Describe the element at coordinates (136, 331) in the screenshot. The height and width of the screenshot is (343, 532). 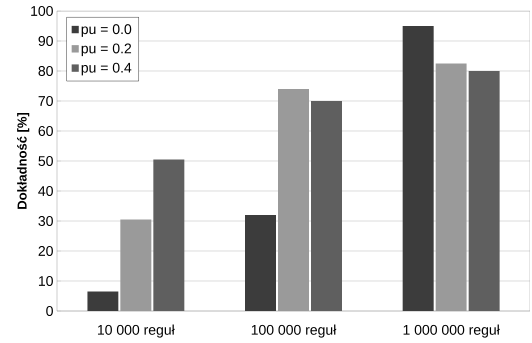
I see `x-tick-label: 10 000 reguł` at that location.